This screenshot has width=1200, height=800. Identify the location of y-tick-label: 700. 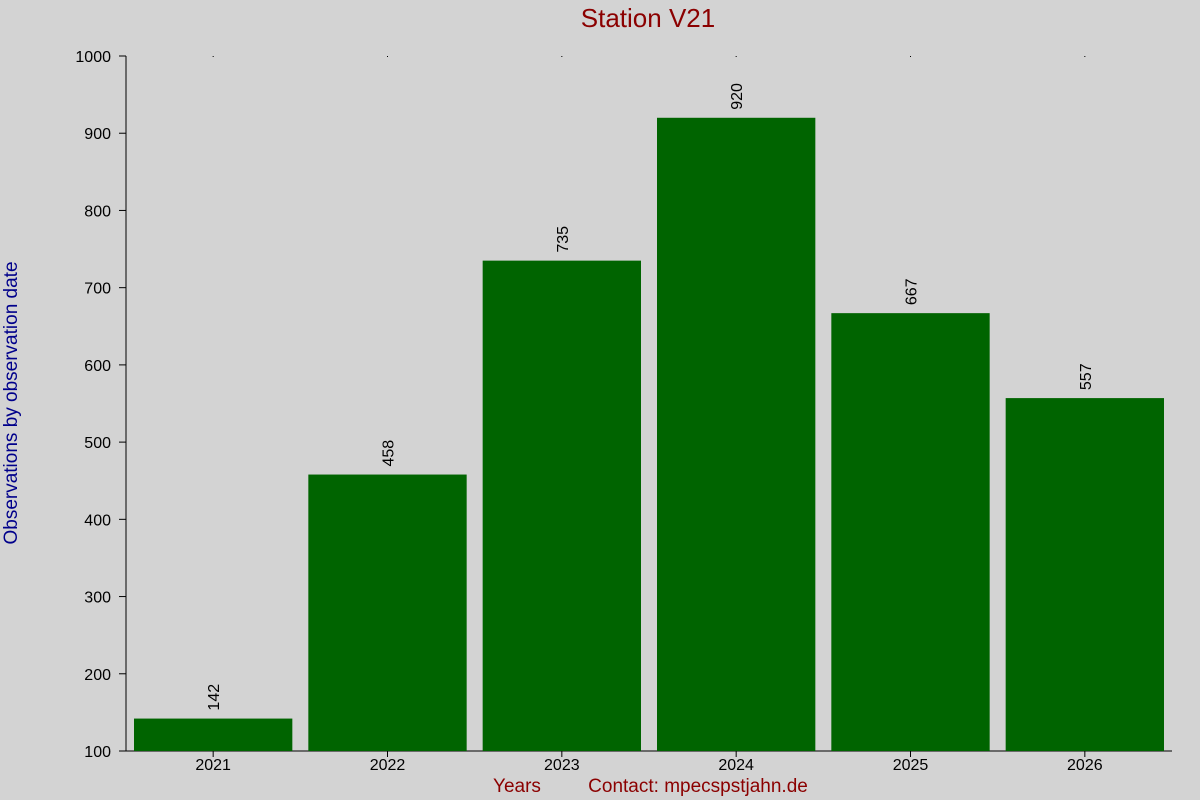
(97, 289).